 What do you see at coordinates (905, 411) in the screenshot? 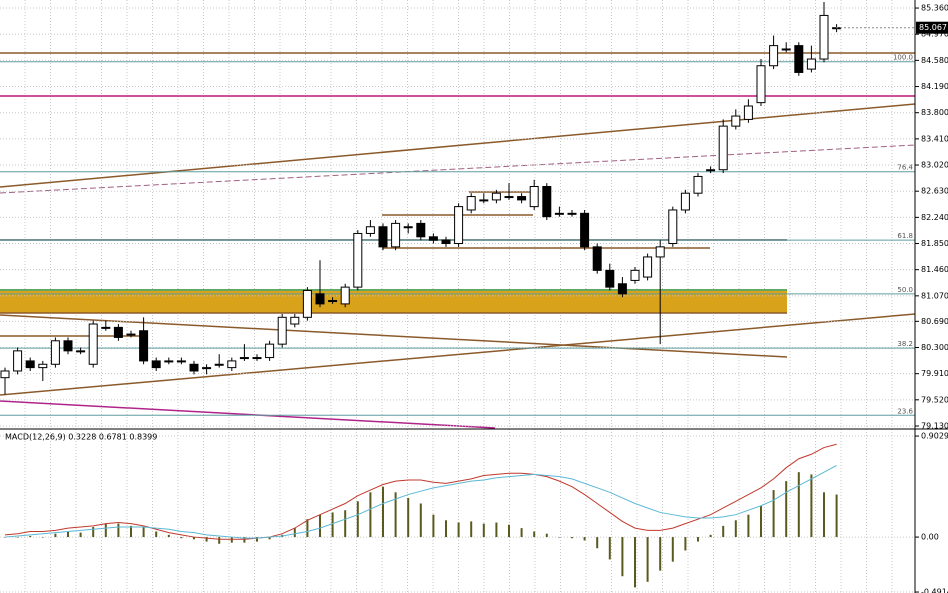
I see `fib-label: 23.6` at bounding box center [905, 411].